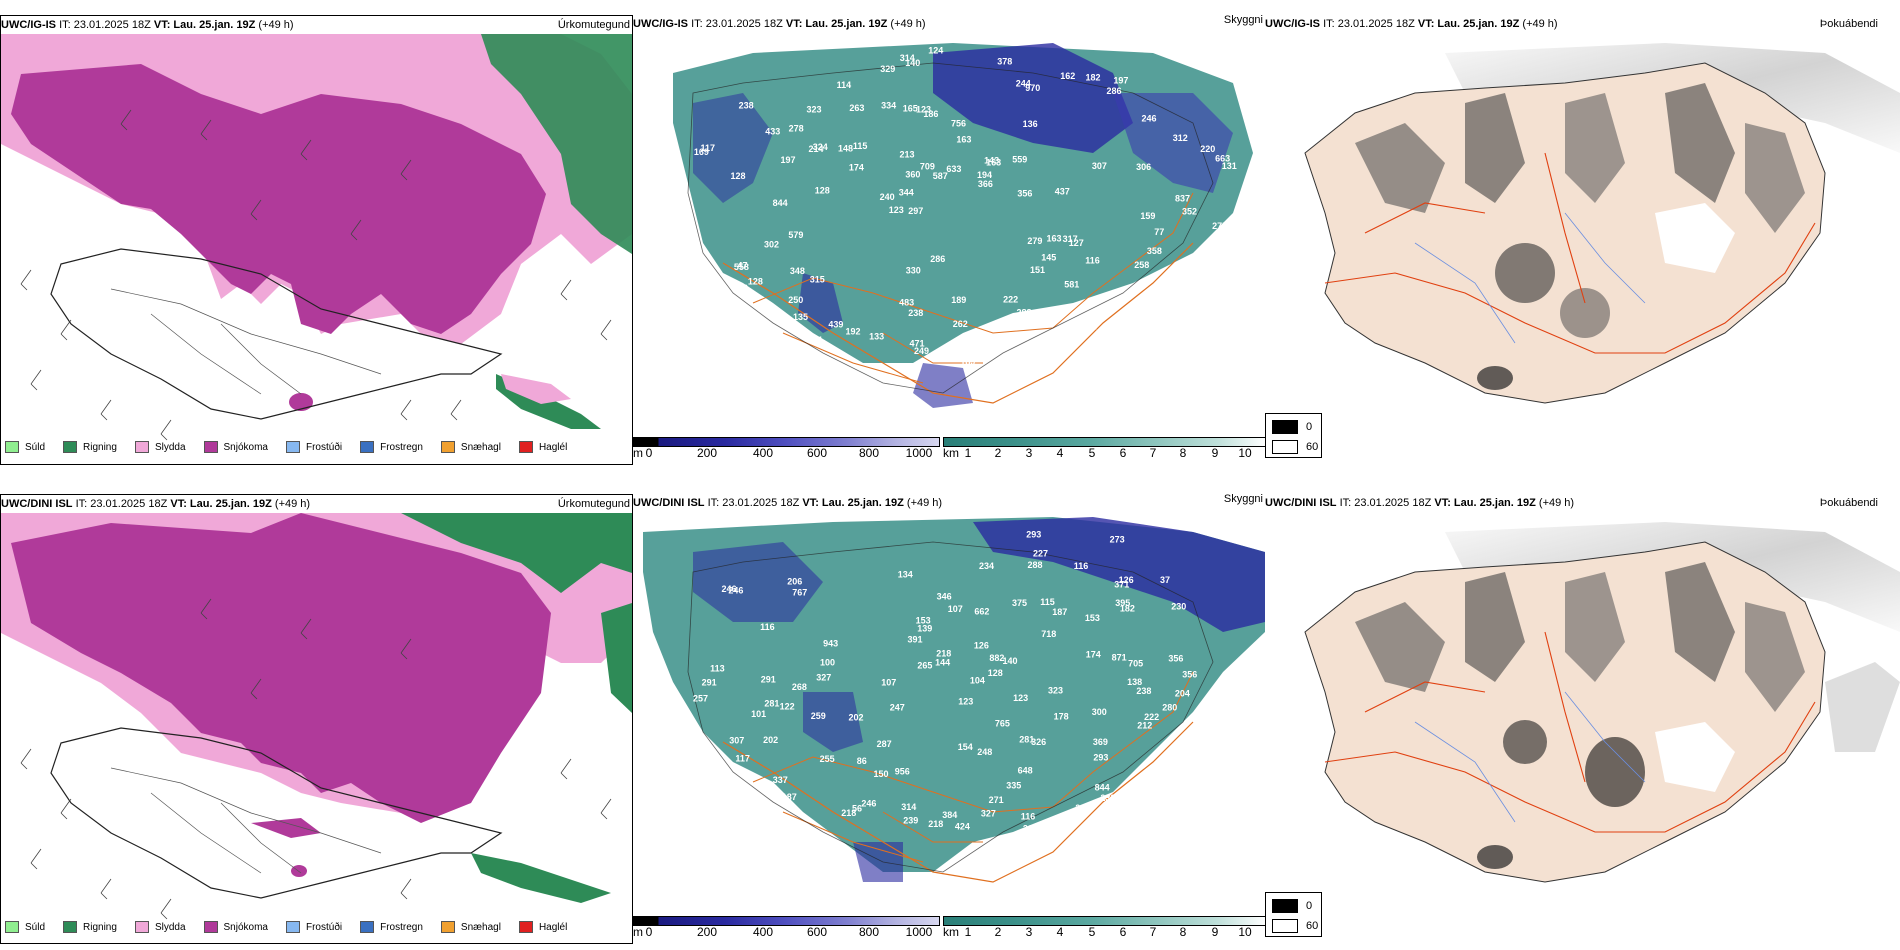  Describe the element at coordinates (593, 25) in the screenshot. I see `panel-title: Úrkomutegund` at that location.